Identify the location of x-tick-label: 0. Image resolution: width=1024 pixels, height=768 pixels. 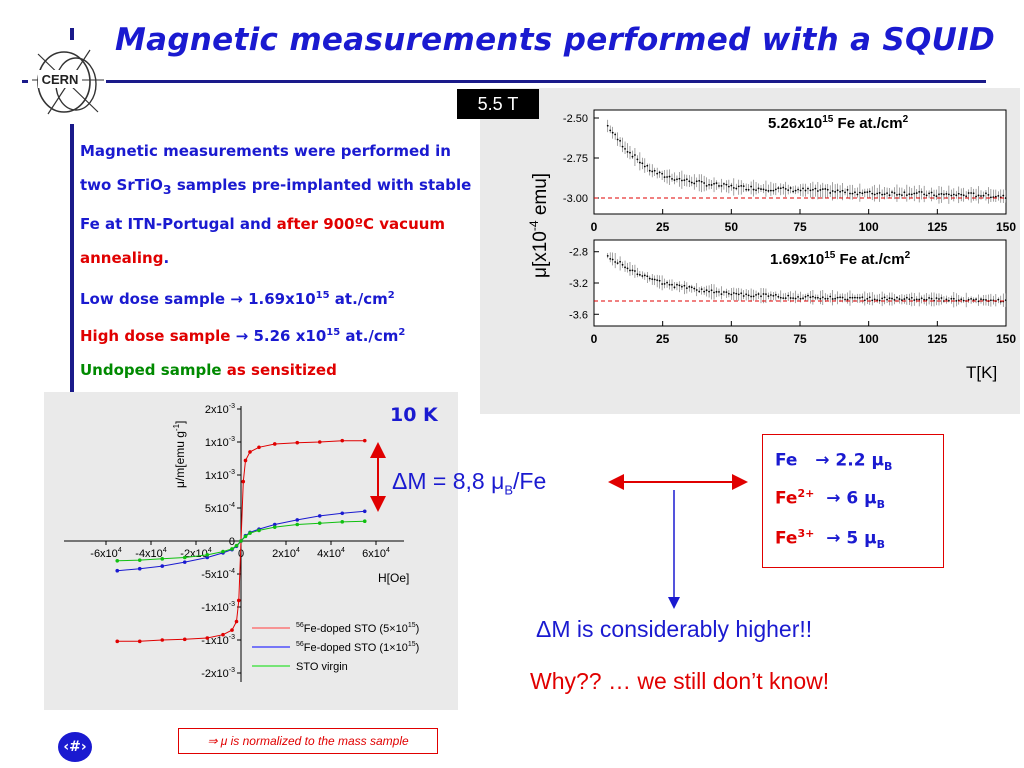
(594, 339).